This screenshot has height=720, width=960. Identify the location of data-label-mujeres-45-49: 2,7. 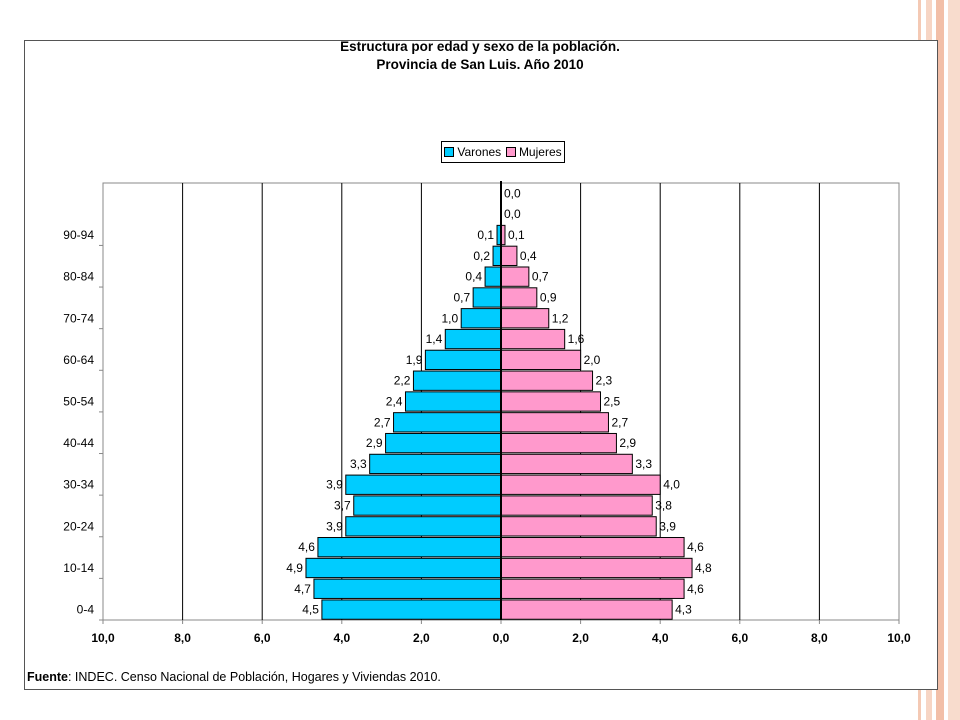
(619, 422).